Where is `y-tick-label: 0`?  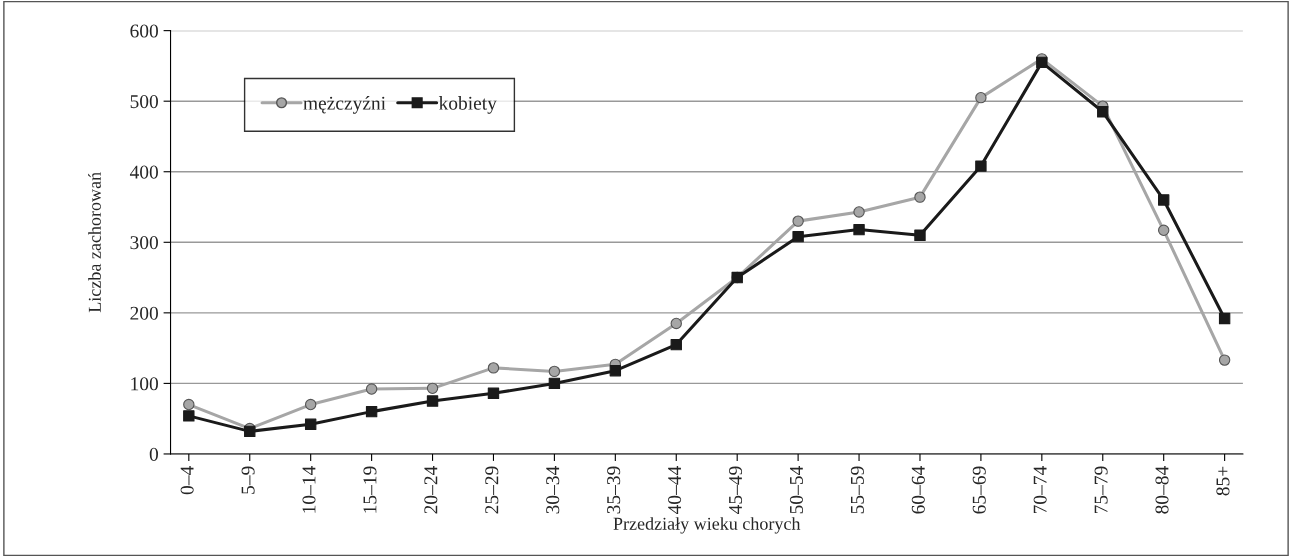
y-tick-label: 0 is located at coordinates (153, 454).